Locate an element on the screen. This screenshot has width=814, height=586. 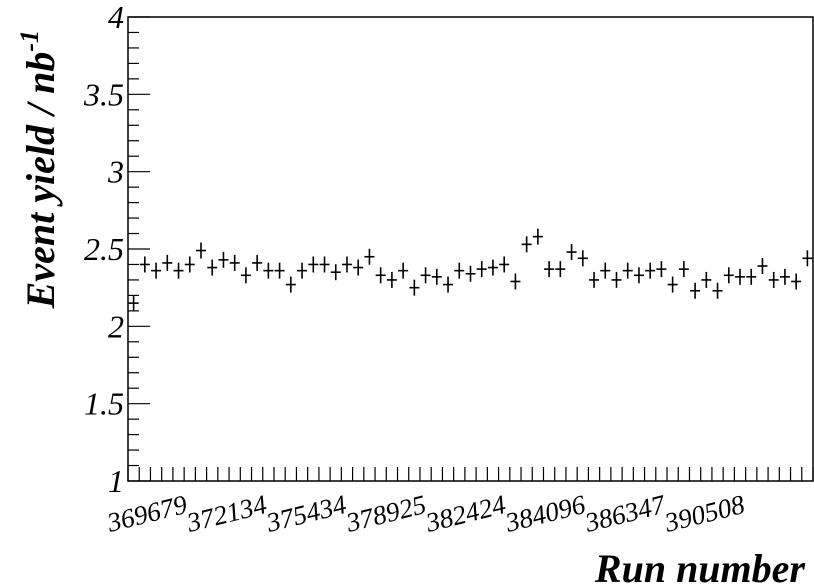
y-axis-title: Event yield / nb-1 is located at coordinates (39, 169).